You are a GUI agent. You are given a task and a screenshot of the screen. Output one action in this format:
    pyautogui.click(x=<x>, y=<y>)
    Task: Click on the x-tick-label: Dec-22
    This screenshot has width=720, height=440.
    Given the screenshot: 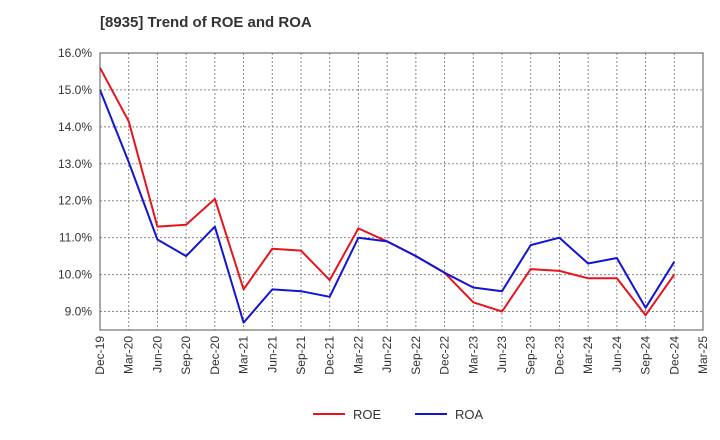 What is the action you would take?
    pyautogui.click(x=445, y=355)
    